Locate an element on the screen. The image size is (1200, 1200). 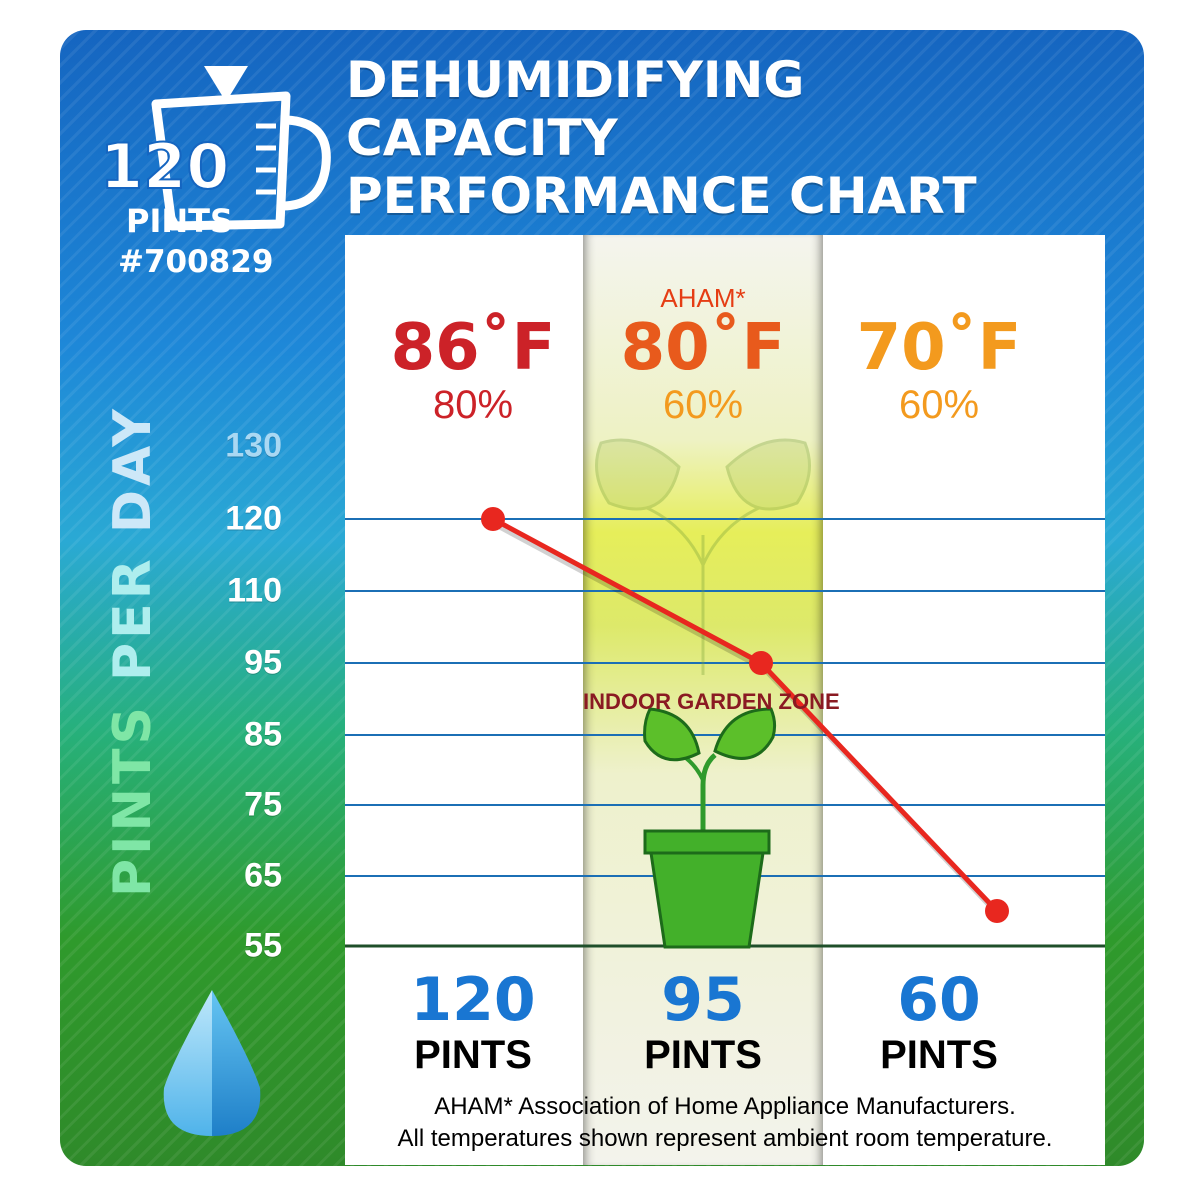
humidity-label-60: 60% is located at coordinates (939, 405).